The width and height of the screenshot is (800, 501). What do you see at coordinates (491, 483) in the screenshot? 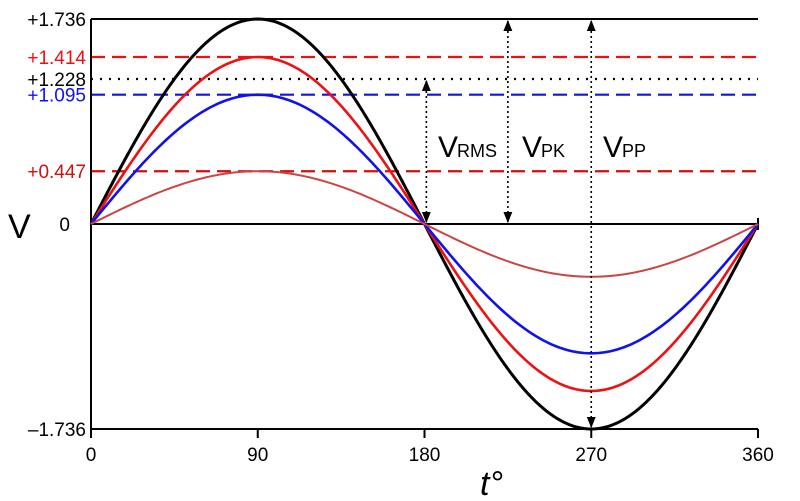
I see `x-axis-label: t°` at bounding box center [491, 483].